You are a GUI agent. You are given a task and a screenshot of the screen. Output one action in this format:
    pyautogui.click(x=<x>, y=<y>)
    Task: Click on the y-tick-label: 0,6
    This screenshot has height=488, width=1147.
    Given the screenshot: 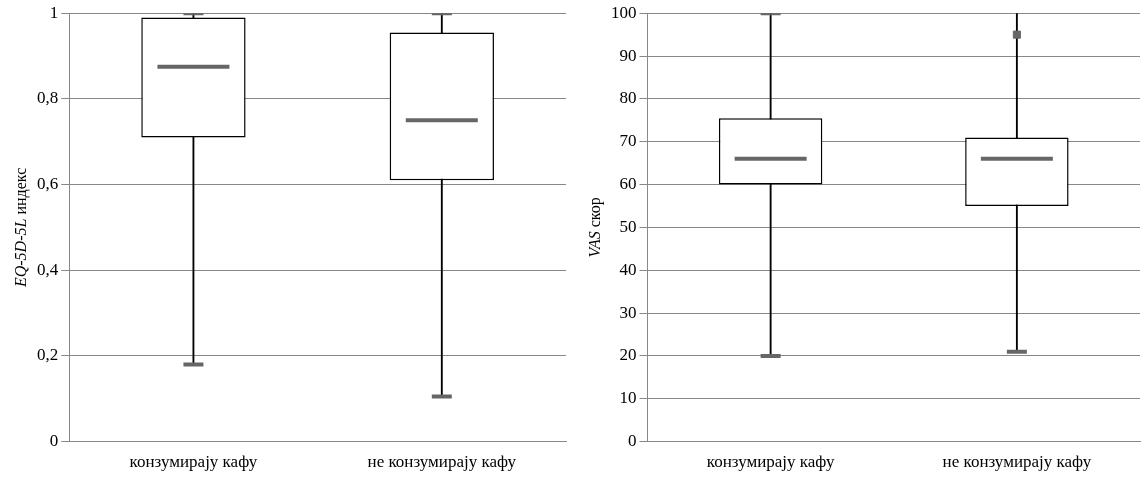 What is the action you would take?
    pyautogui.click(x=48, y=184)
    